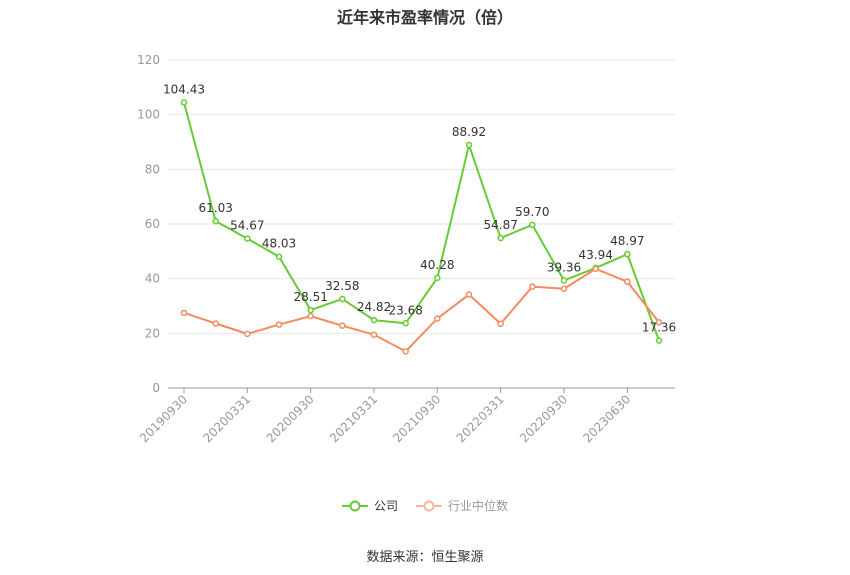  Describe the element at coordinates (279, 244) in the screenshot. I see `company-data-label: 48.03` at that location.